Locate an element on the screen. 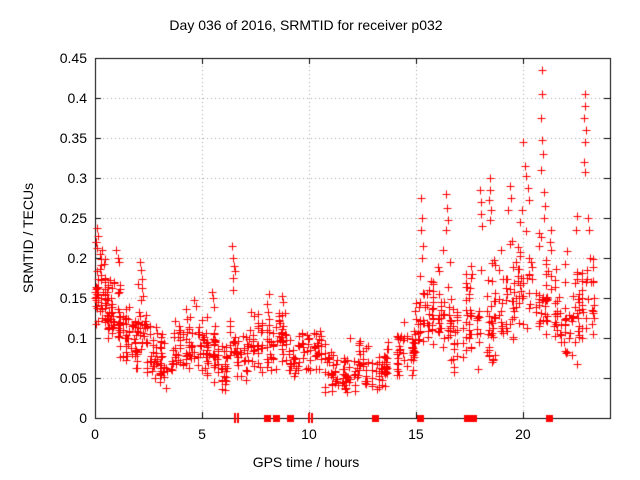 This screenshot has width=640, height=480. x-tick-label: 10 is located at coordinates (309, 434).